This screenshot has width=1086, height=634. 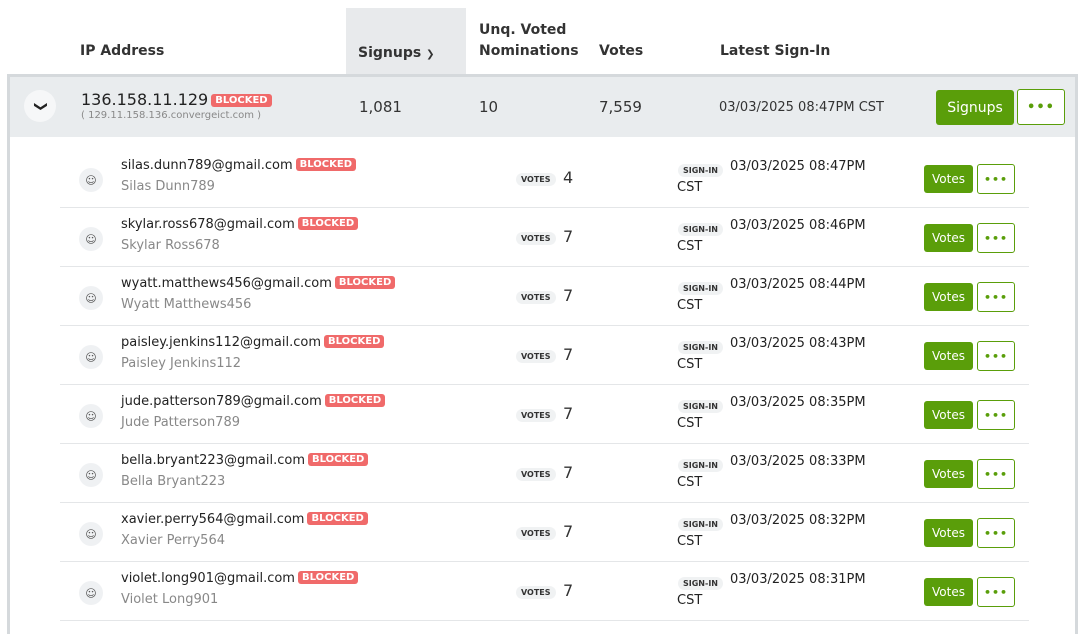 What do you see at coordinates (406, 41) in the screenshot?
I see `col-signups: Signups ❯` at bounding box center [406, 41].